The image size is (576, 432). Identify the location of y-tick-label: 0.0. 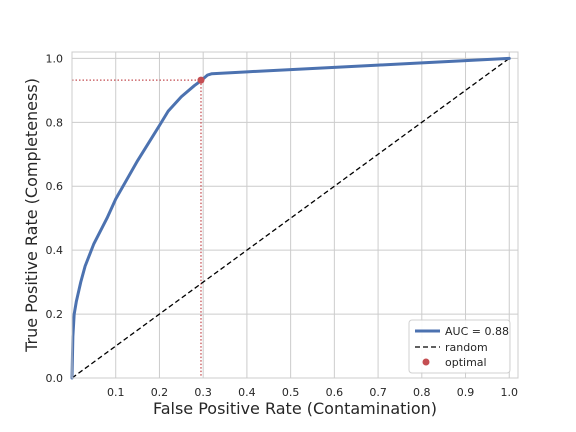
(55, 378).